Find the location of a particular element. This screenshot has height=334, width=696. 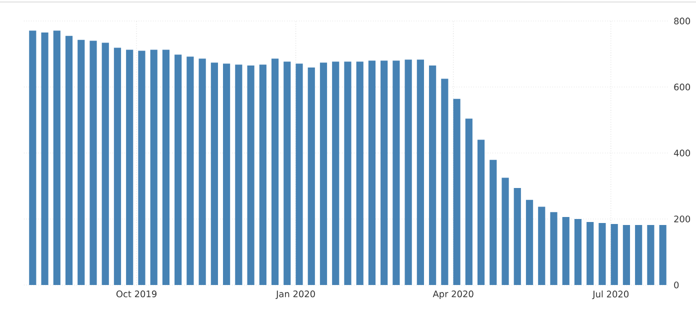

y-tick-label: 800 is located at coordinates (682, 21).